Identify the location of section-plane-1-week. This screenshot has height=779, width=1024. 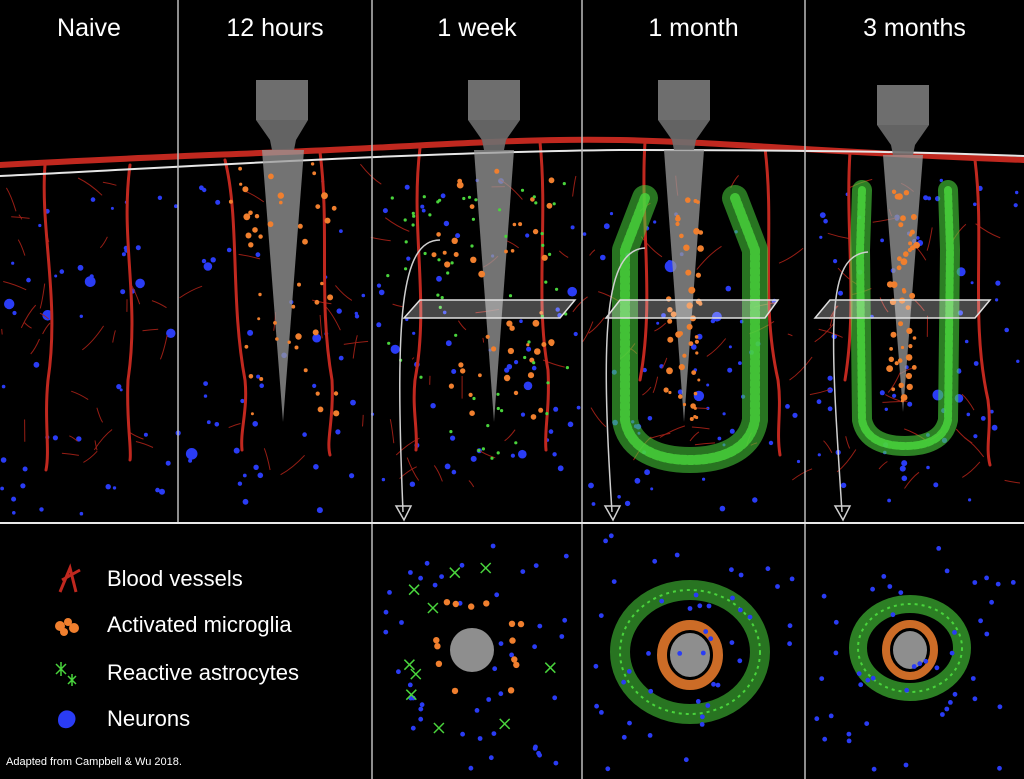
(489, 309).